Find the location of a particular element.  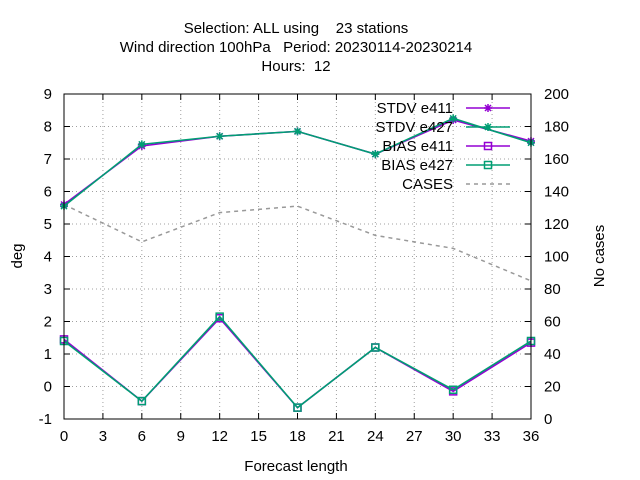

legend-label: STDV e427 is located at coordinates (414, 127).